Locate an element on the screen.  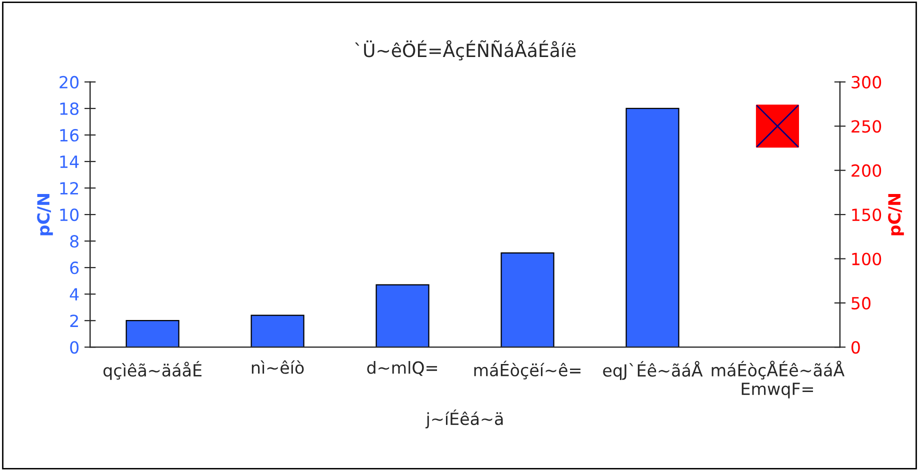
y-tick-label: 6 is located at coordinates (74, 268).